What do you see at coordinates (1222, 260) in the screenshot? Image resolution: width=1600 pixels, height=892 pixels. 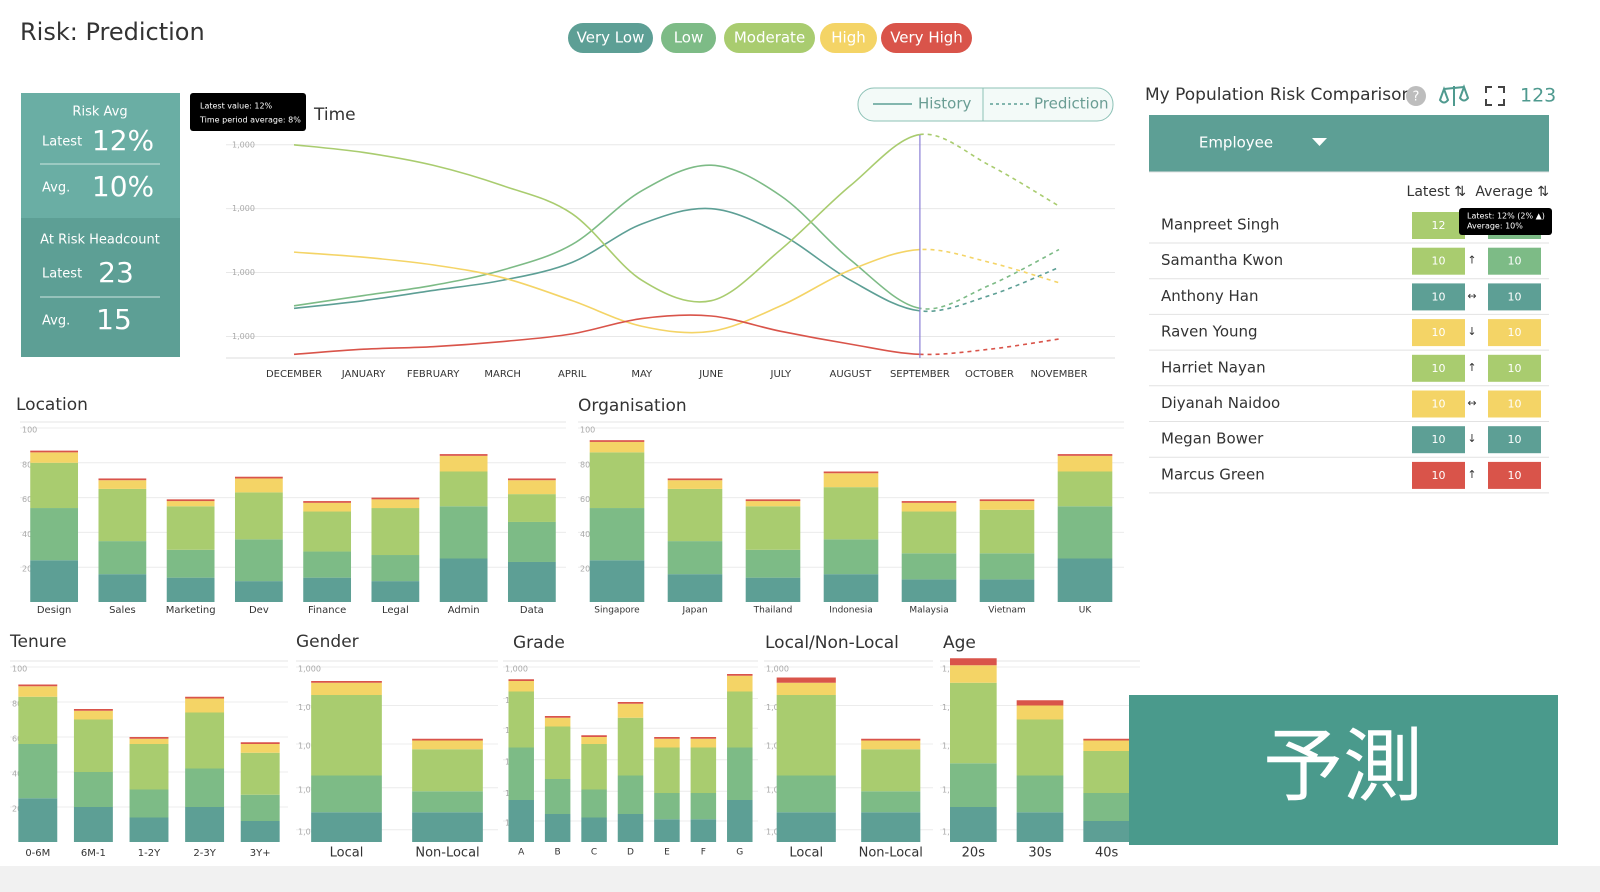 I see `employee-name: Samantha Kwon` at bounding box center [1222, 260].